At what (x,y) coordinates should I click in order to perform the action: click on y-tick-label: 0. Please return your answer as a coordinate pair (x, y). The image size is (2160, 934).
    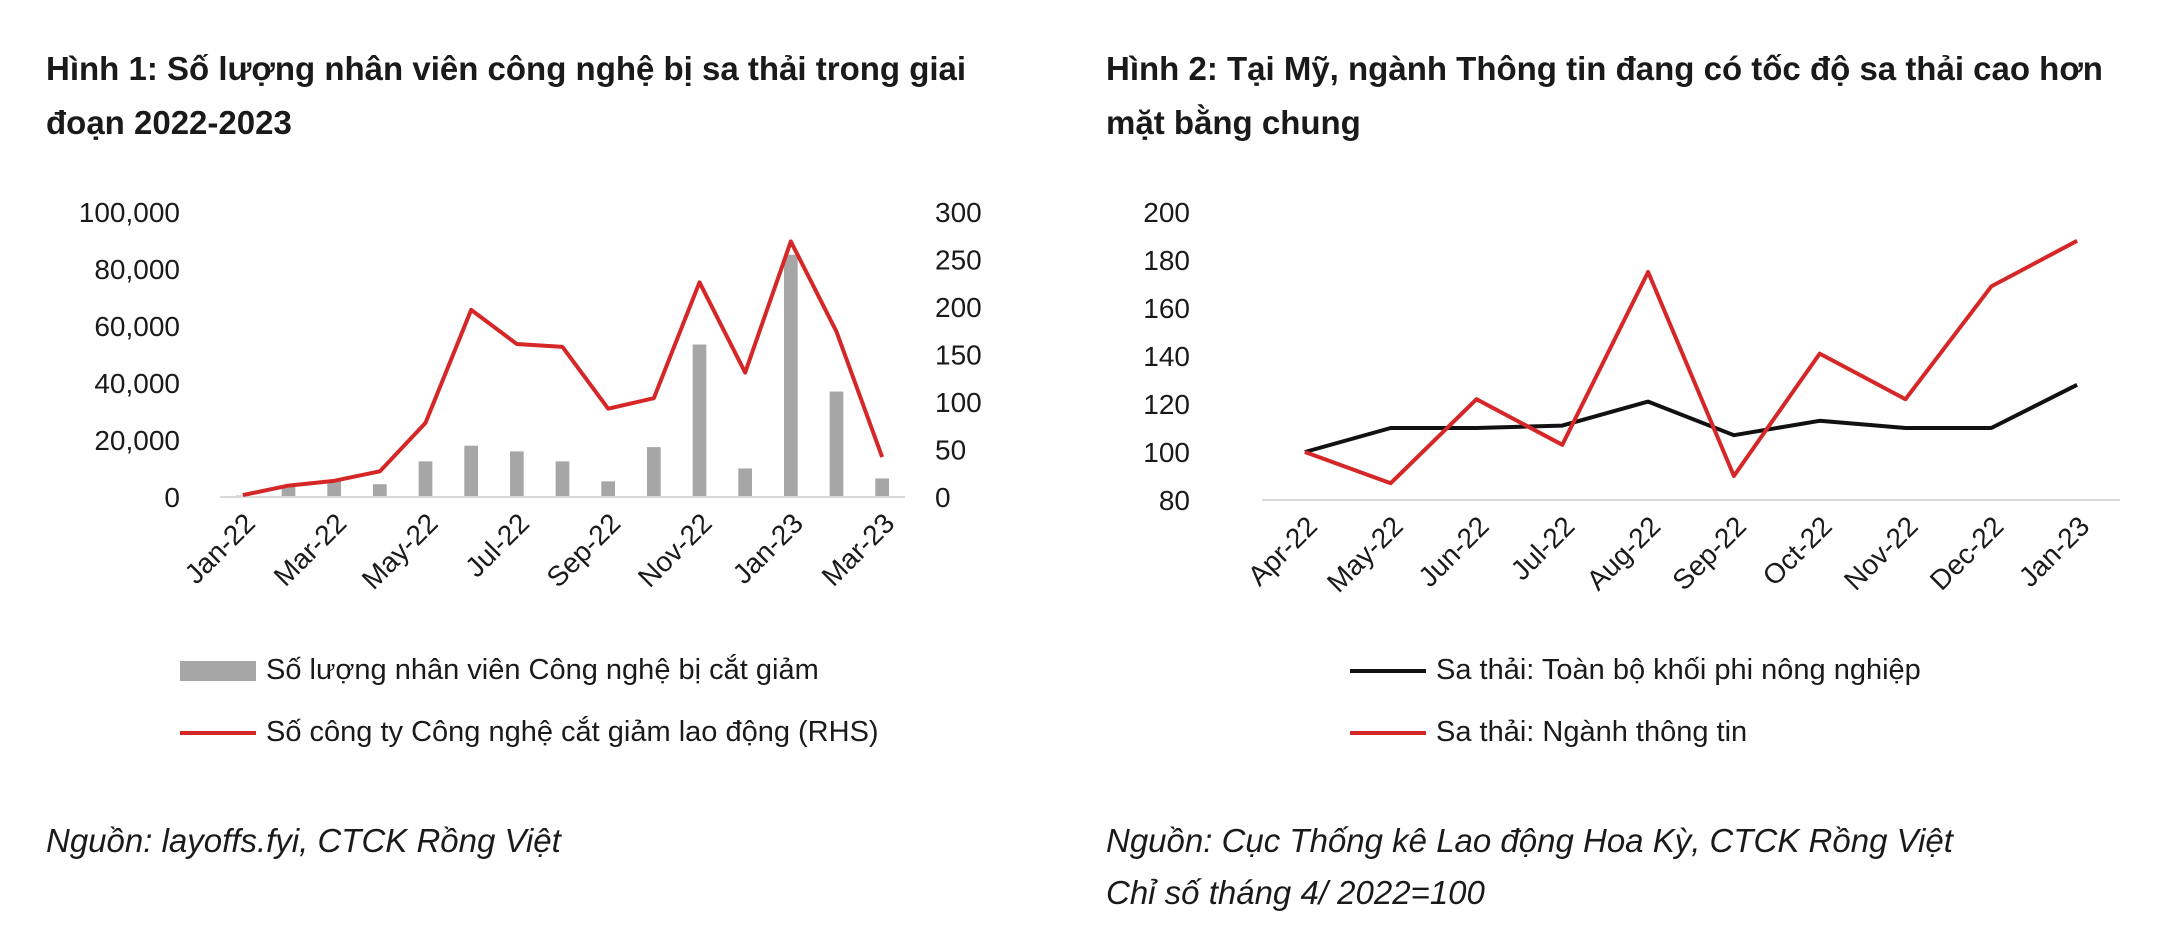
    Looking at the image, I should click on (172, 497).